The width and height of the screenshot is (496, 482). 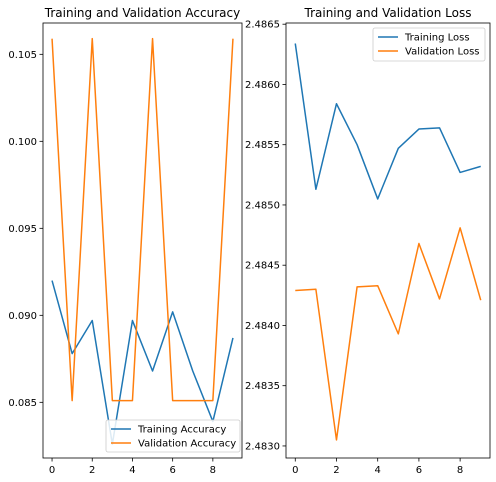 What do you see at coordinates (295, 470) in the screenshot?
I see `loss-x-tick-label: 0` at bounding box center [295, 470].